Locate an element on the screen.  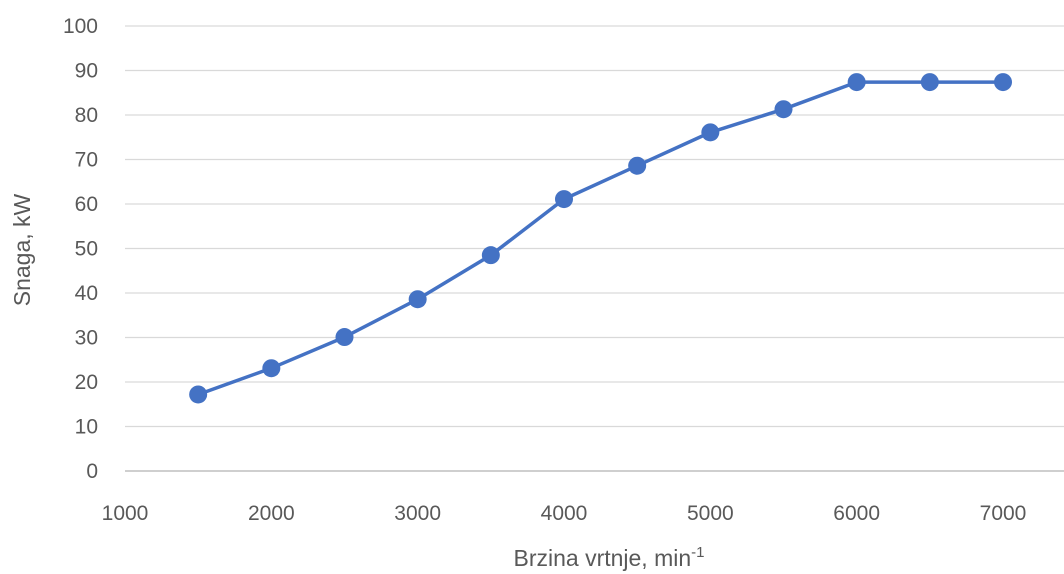
y-tick-label: 60 is located at coordinates (86, 204).